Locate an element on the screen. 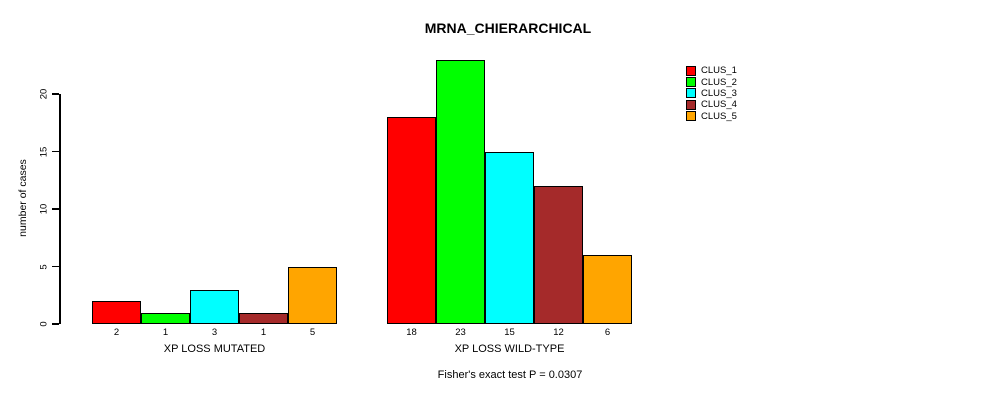  legend-item: CLUS_4 is located at coordinates (711, 104).